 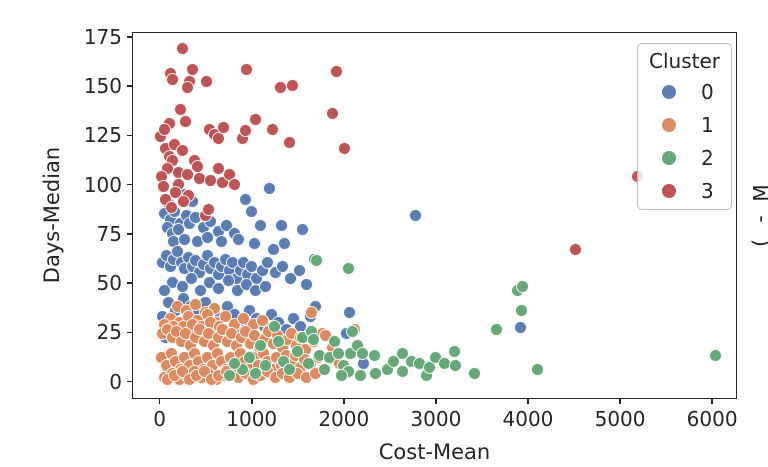 What do you see at coordinates (684, 61) in the screenshot?
I see `legend-title: Cluster` at bounding box center [684, 61].